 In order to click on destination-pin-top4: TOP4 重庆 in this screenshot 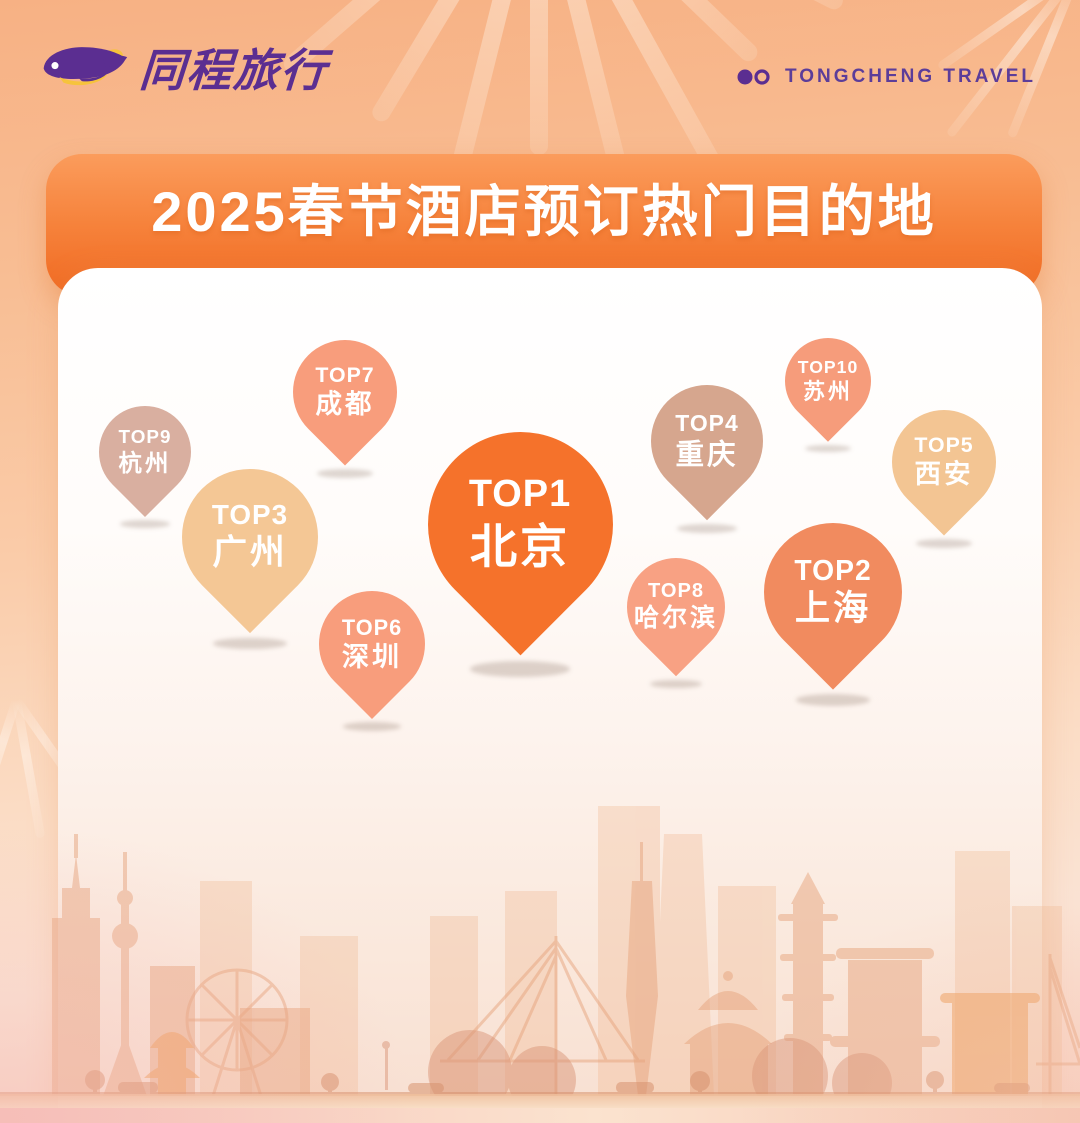, I will do `click(707, 447)`.